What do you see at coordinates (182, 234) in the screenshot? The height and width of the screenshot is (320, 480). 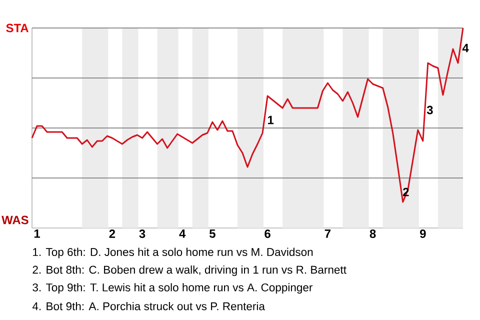 I see `x-tick-label: 4` at bounding box center [182, 234].